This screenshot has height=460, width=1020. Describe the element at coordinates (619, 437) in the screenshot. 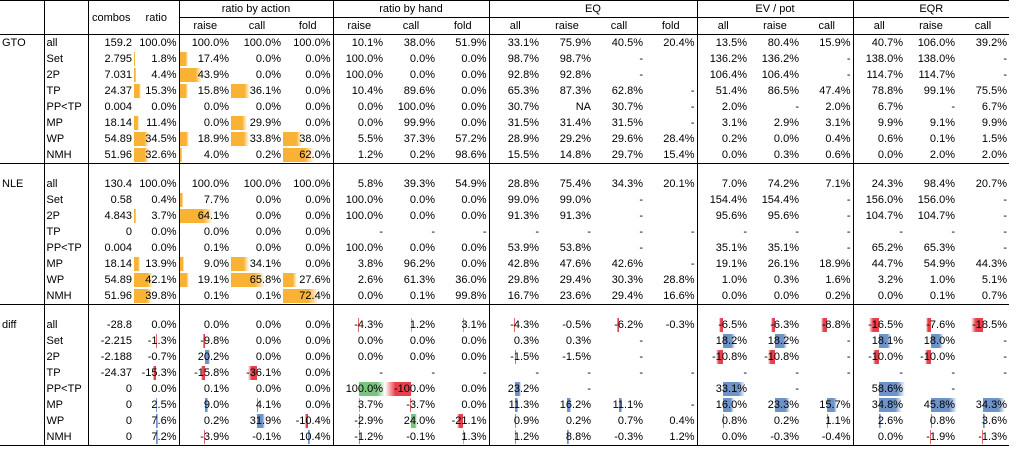

I see `cell-col10: -0.3%` at that location.